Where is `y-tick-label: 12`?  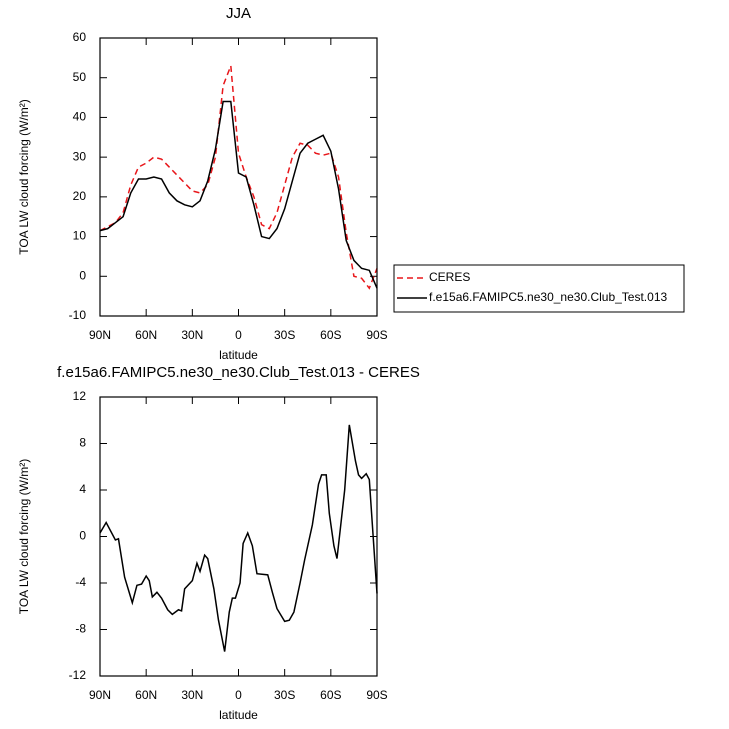
y-tick-label: 12 is located at coordinates (80, 396).